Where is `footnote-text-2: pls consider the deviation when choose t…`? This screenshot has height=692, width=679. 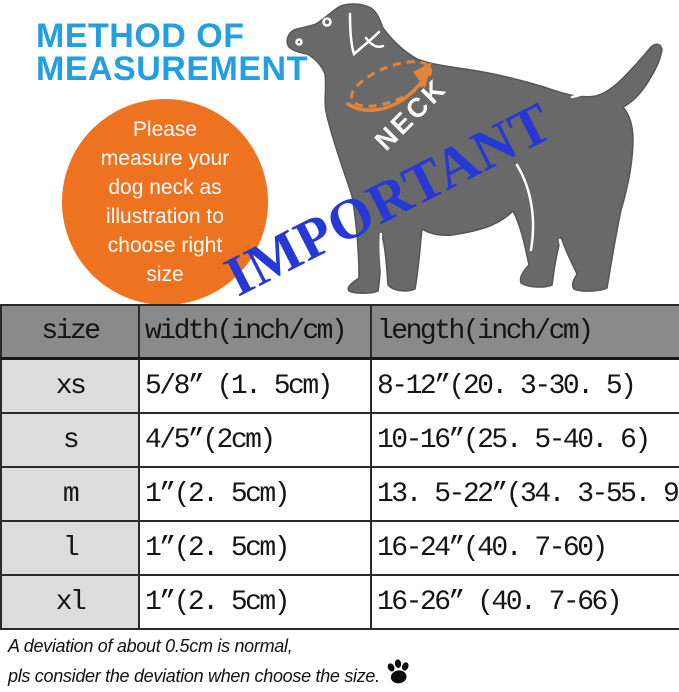
footnote-text-2: pls consider the deviation when choose t… is located at coordinates (194, 676).